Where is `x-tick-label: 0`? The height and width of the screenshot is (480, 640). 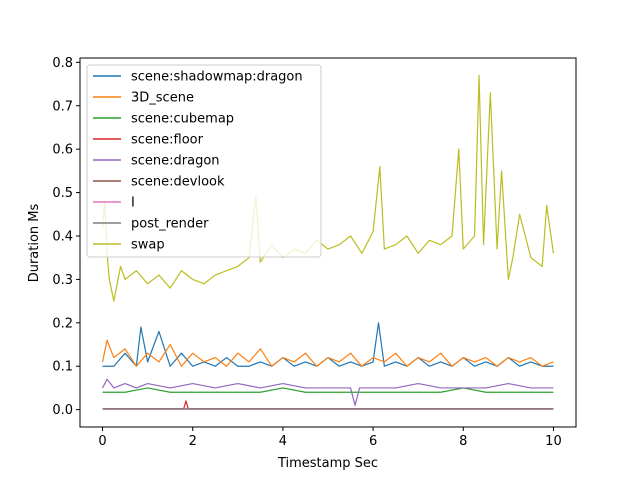 x-tick-label: 0 is located at coordinates (102, 441).